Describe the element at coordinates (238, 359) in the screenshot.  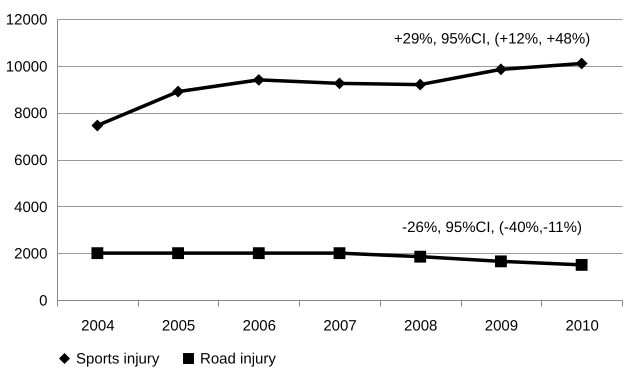
I see `legend-label: Road injury` at that location.